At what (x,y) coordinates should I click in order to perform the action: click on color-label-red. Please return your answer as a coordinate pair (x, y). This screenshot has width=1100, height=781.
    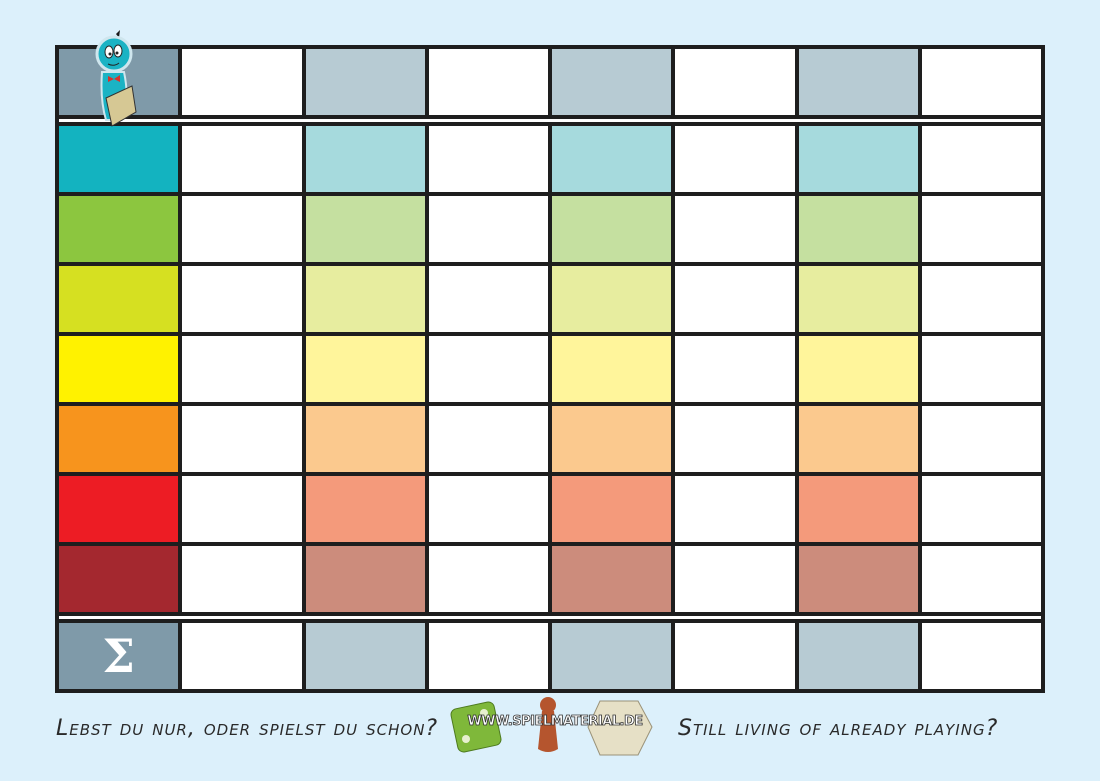
    Looking at the image, I should click on (119, 509).